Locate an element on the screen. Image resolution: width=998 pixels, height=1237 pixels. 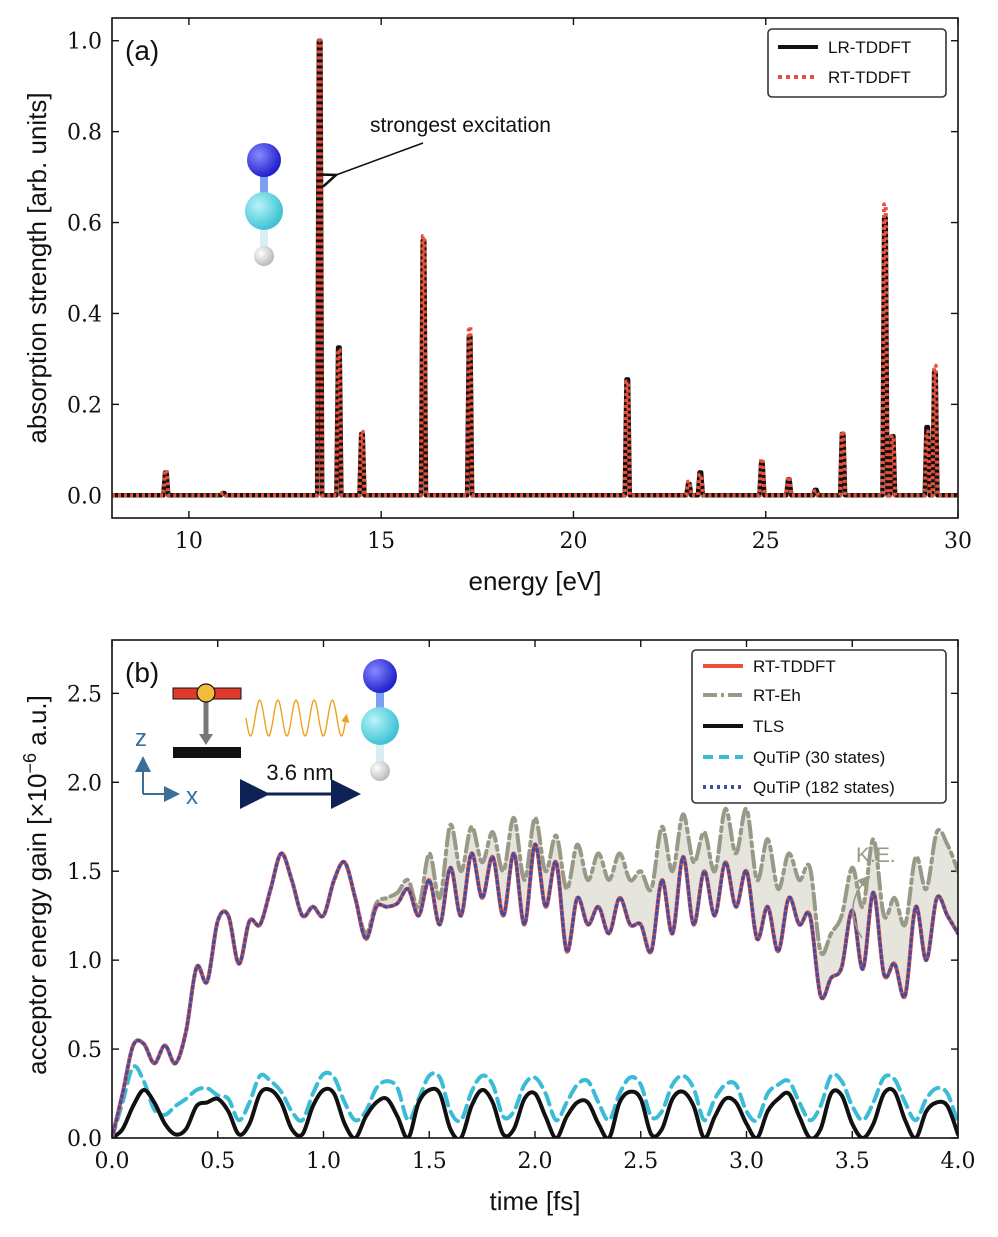
panel-b-ytick-label: 1.5 is located at coordinates (84, 872).